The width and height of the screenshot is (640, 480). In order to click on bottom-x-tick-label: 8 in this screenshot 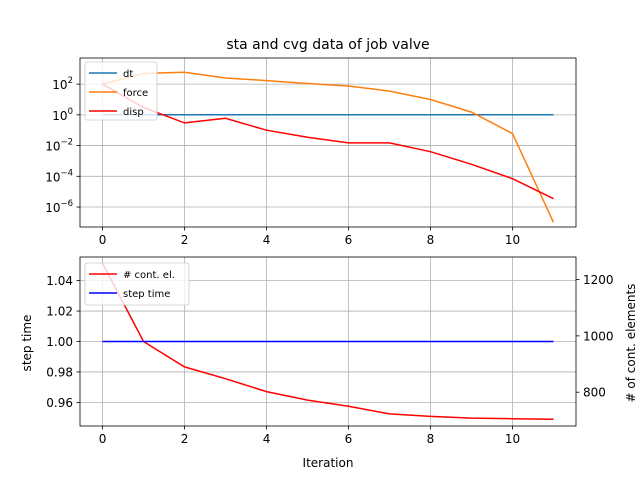, I will do `click(431, 439)`.